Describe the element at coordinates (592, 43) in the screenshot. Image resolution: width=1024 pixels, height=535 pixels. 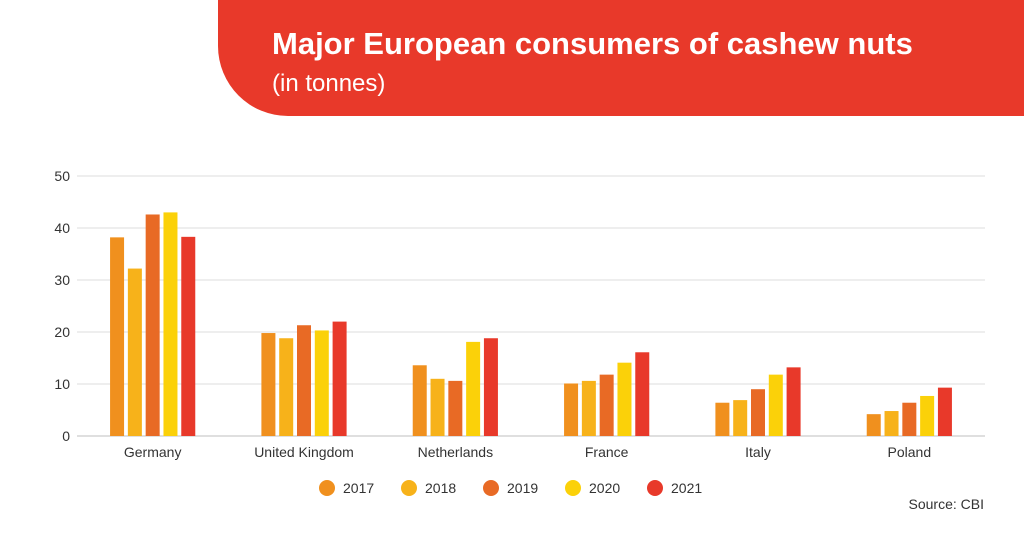
I see `chart-title: Major European consumers of cashew nuts` at that location.